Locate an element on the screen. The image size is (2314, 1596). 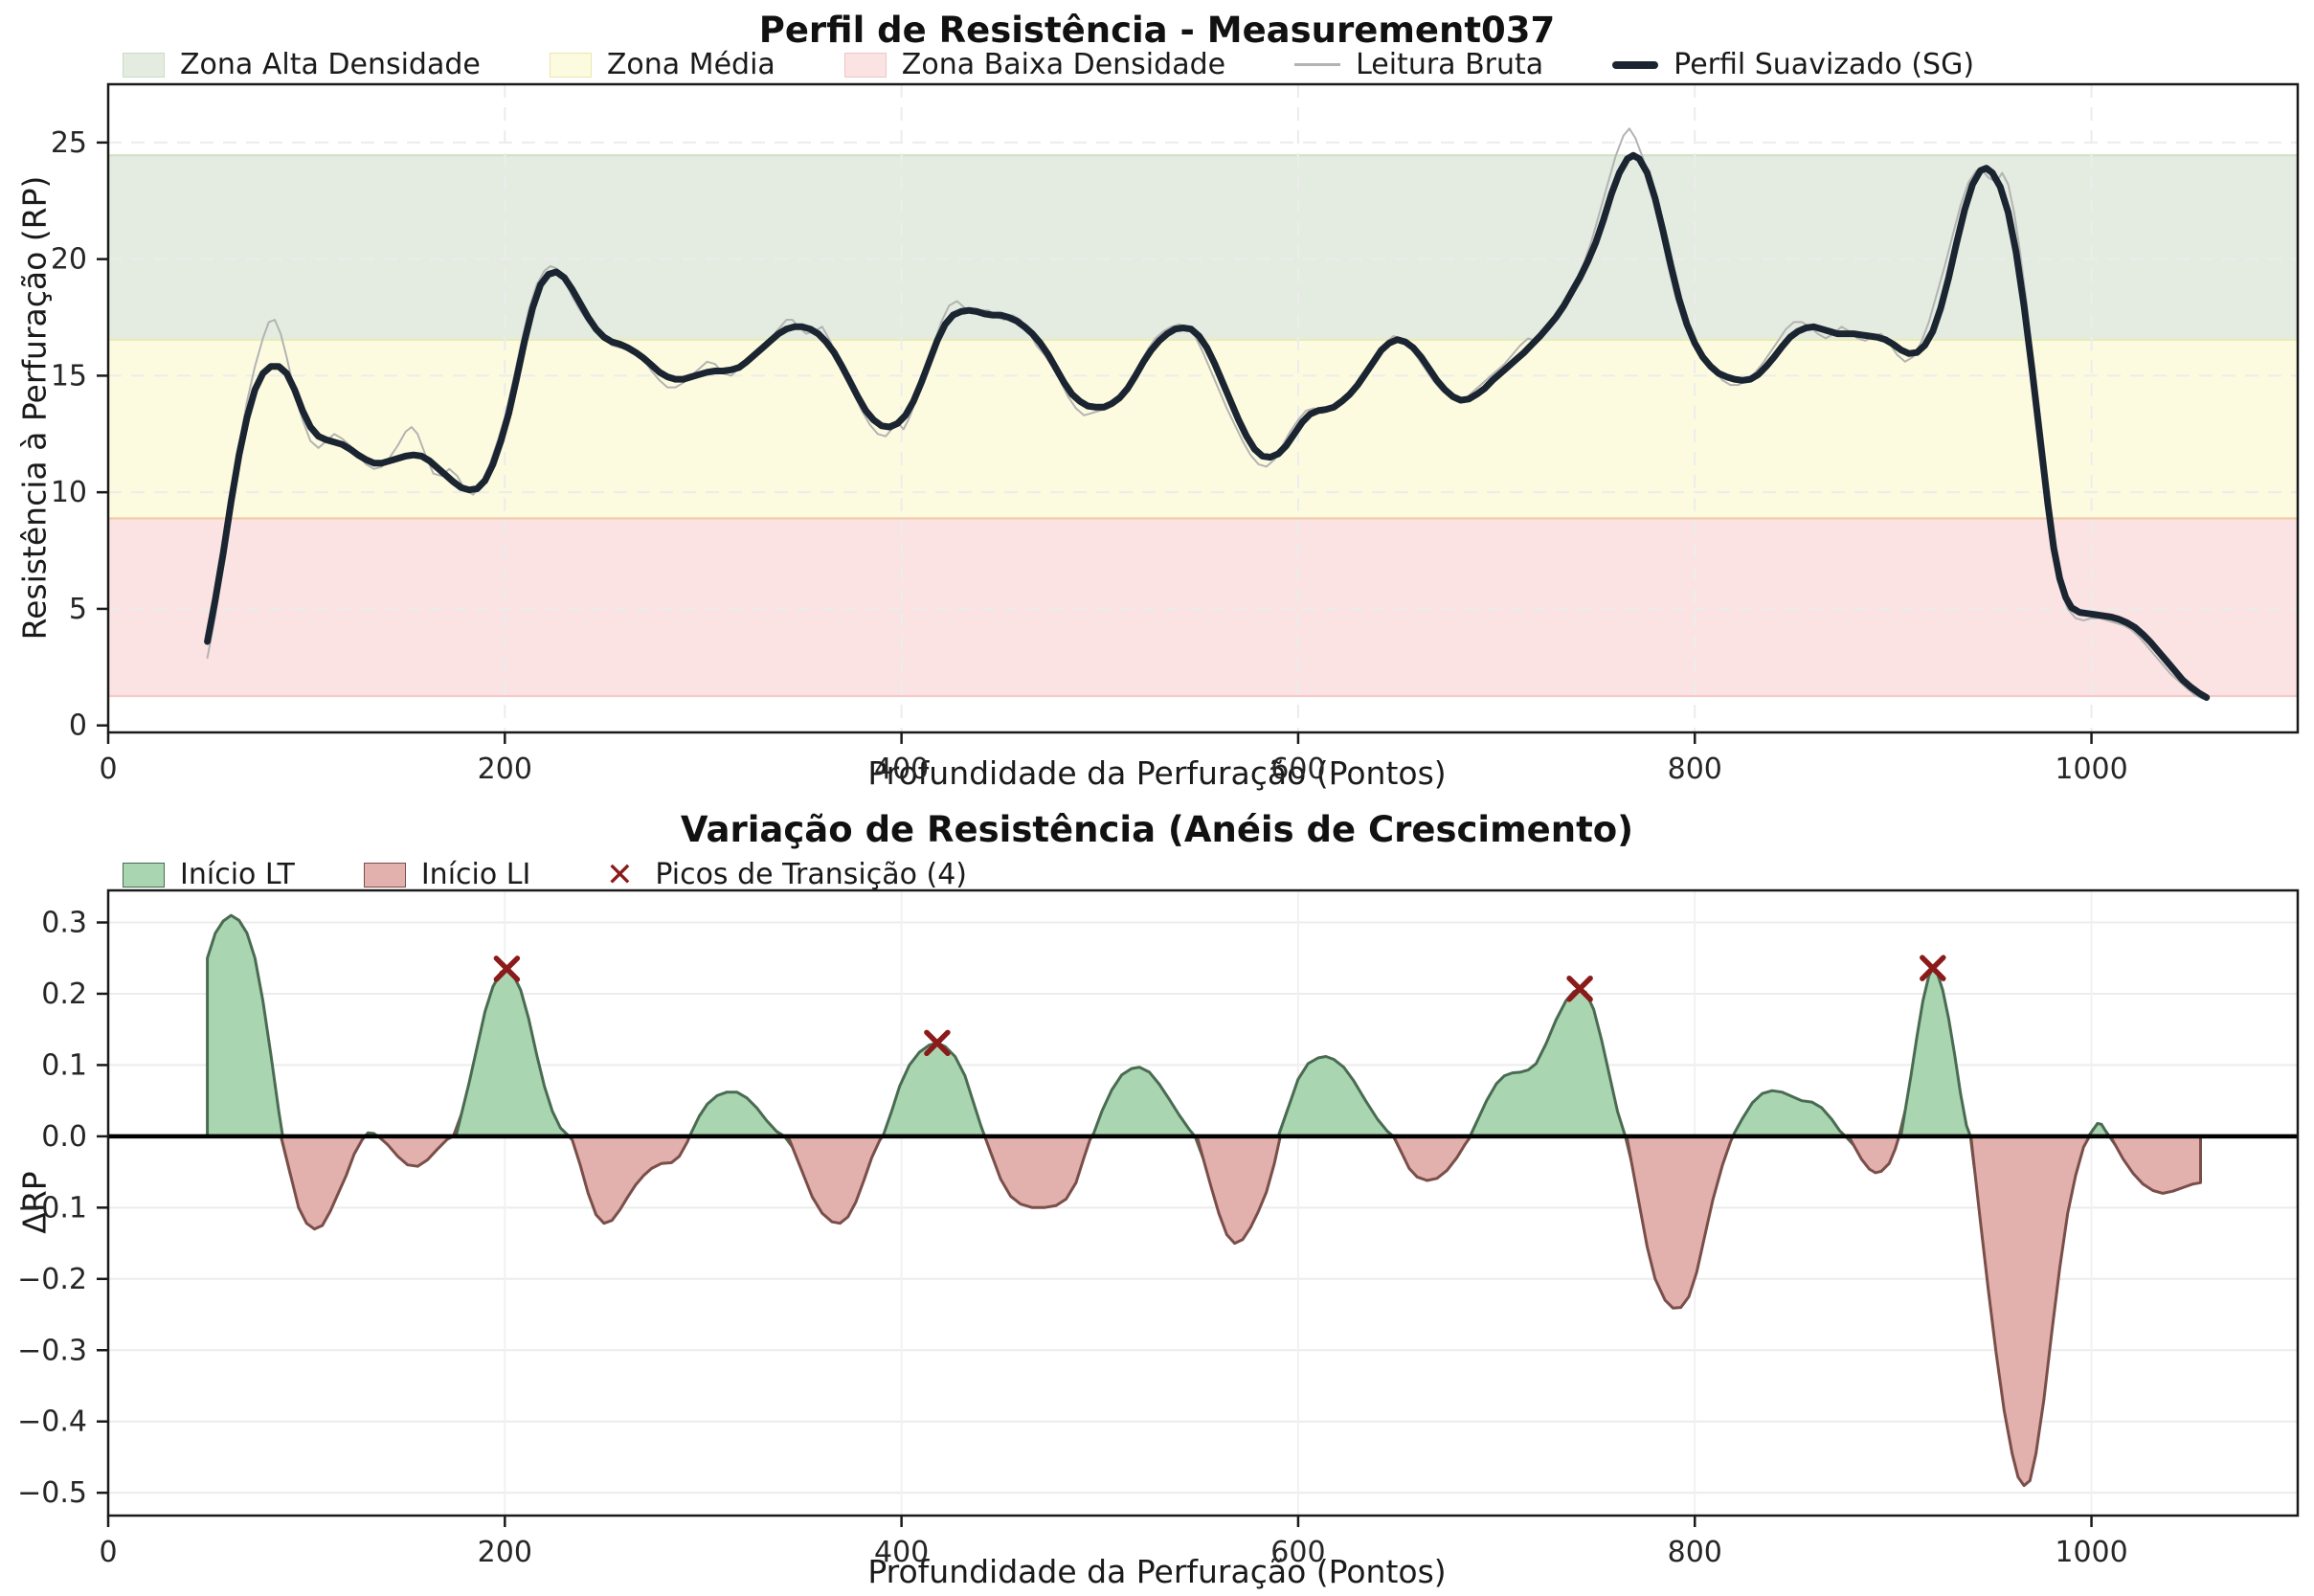
zone-high-swatch-icon is located at coordinates (144, 65).